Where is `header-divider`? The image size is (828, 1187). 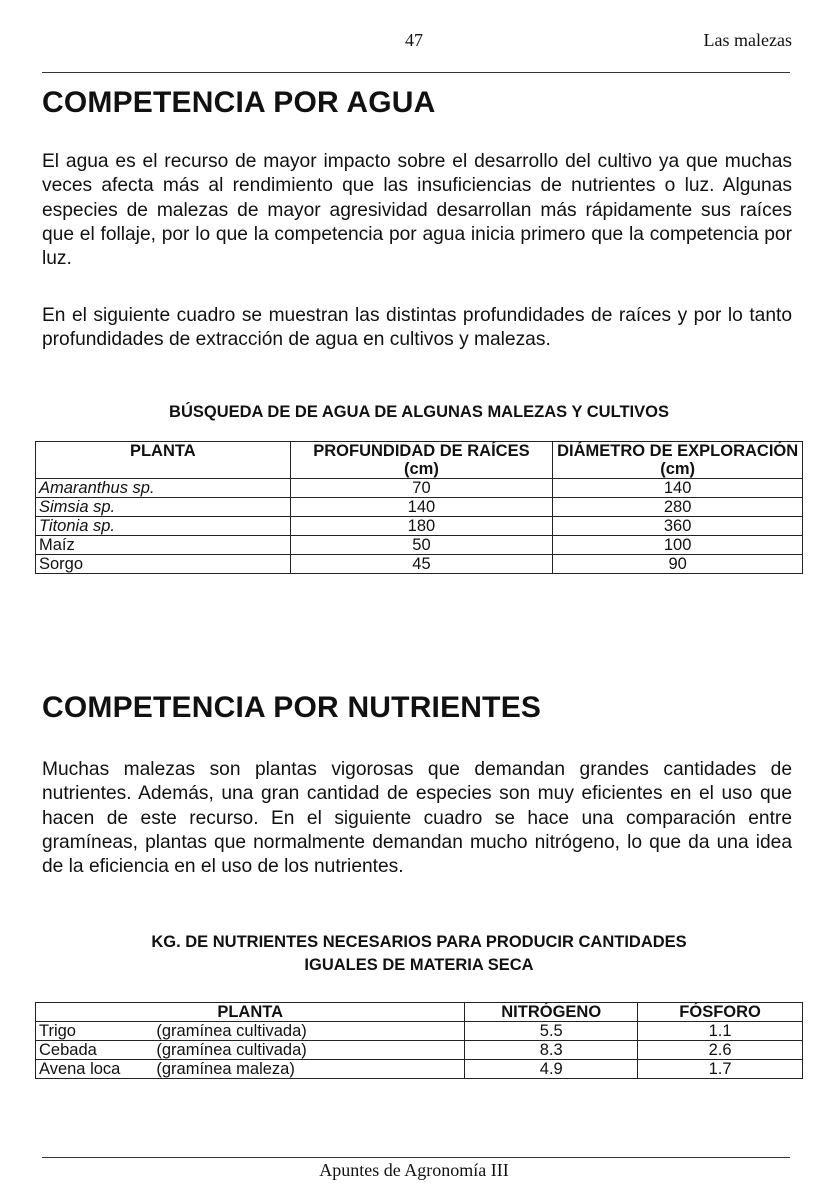
header-divider is located at coordinates (416, 72).